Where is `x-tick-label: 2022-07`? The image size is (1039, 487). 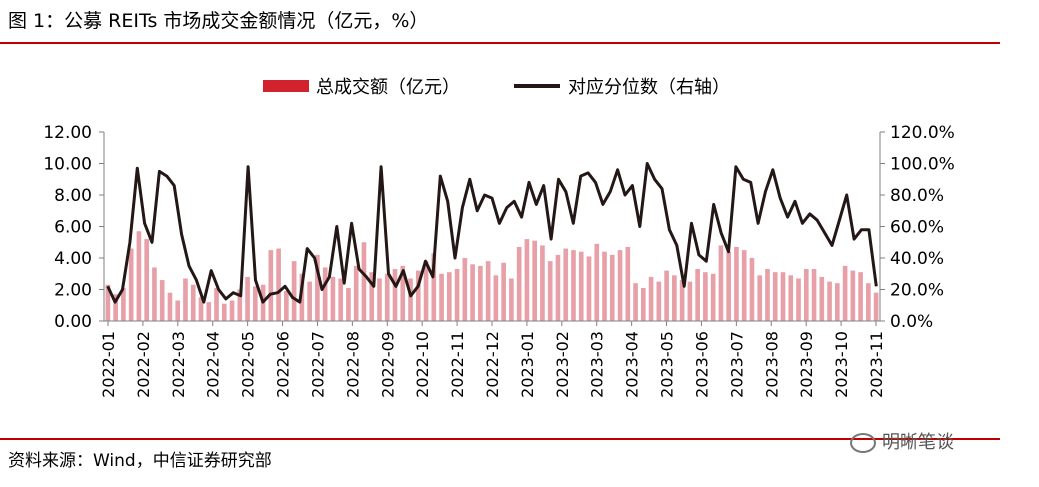
x-tick-label: 2022-07 is located at coordinates (317, 364).